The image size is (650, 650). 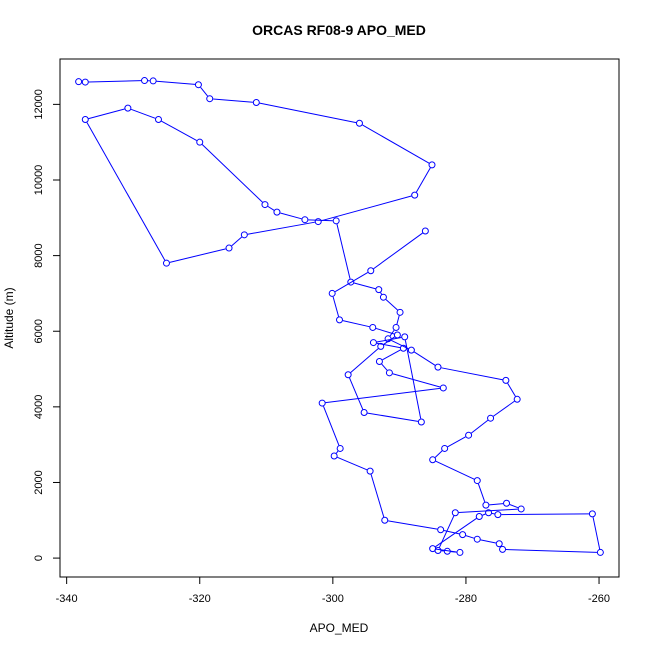 What do you see at coordinates (39, 558) in the screenshot?
I see `y-tick-label: 0` at bounding box center [39, 558].